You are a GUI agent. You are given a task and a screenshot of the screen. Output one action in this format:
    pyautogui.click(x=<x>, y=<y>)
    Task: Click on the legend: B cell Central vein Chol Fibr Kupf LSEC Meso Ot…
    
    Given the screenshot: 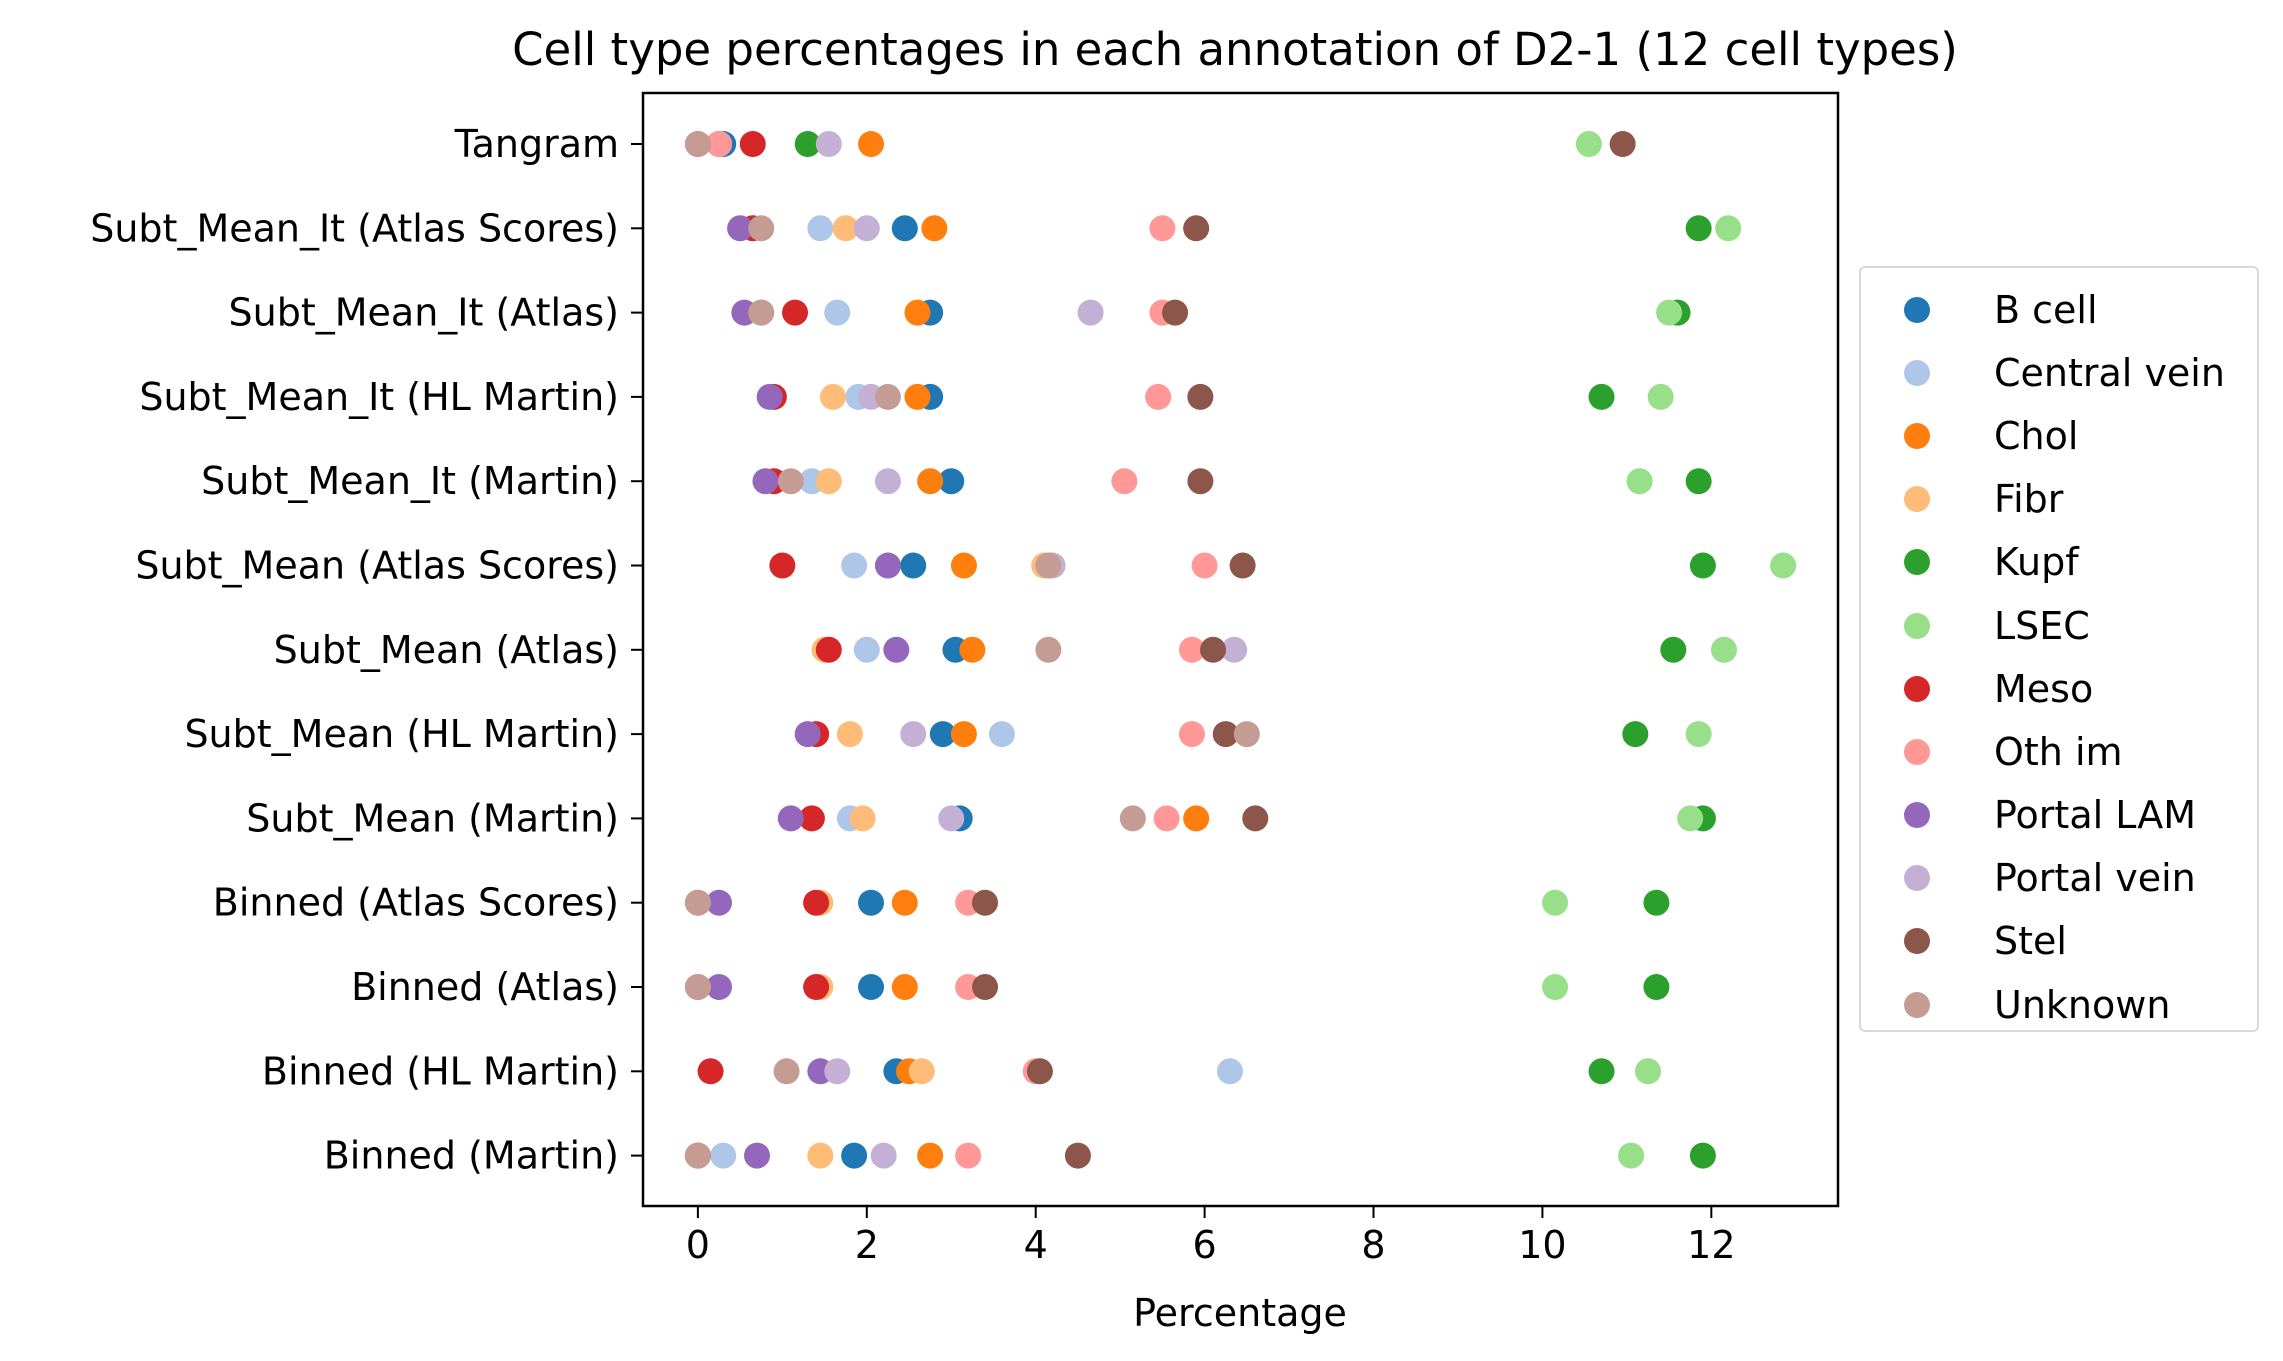 What is the action you would take?
    pyautogui.click(x=2059, y=649)
    